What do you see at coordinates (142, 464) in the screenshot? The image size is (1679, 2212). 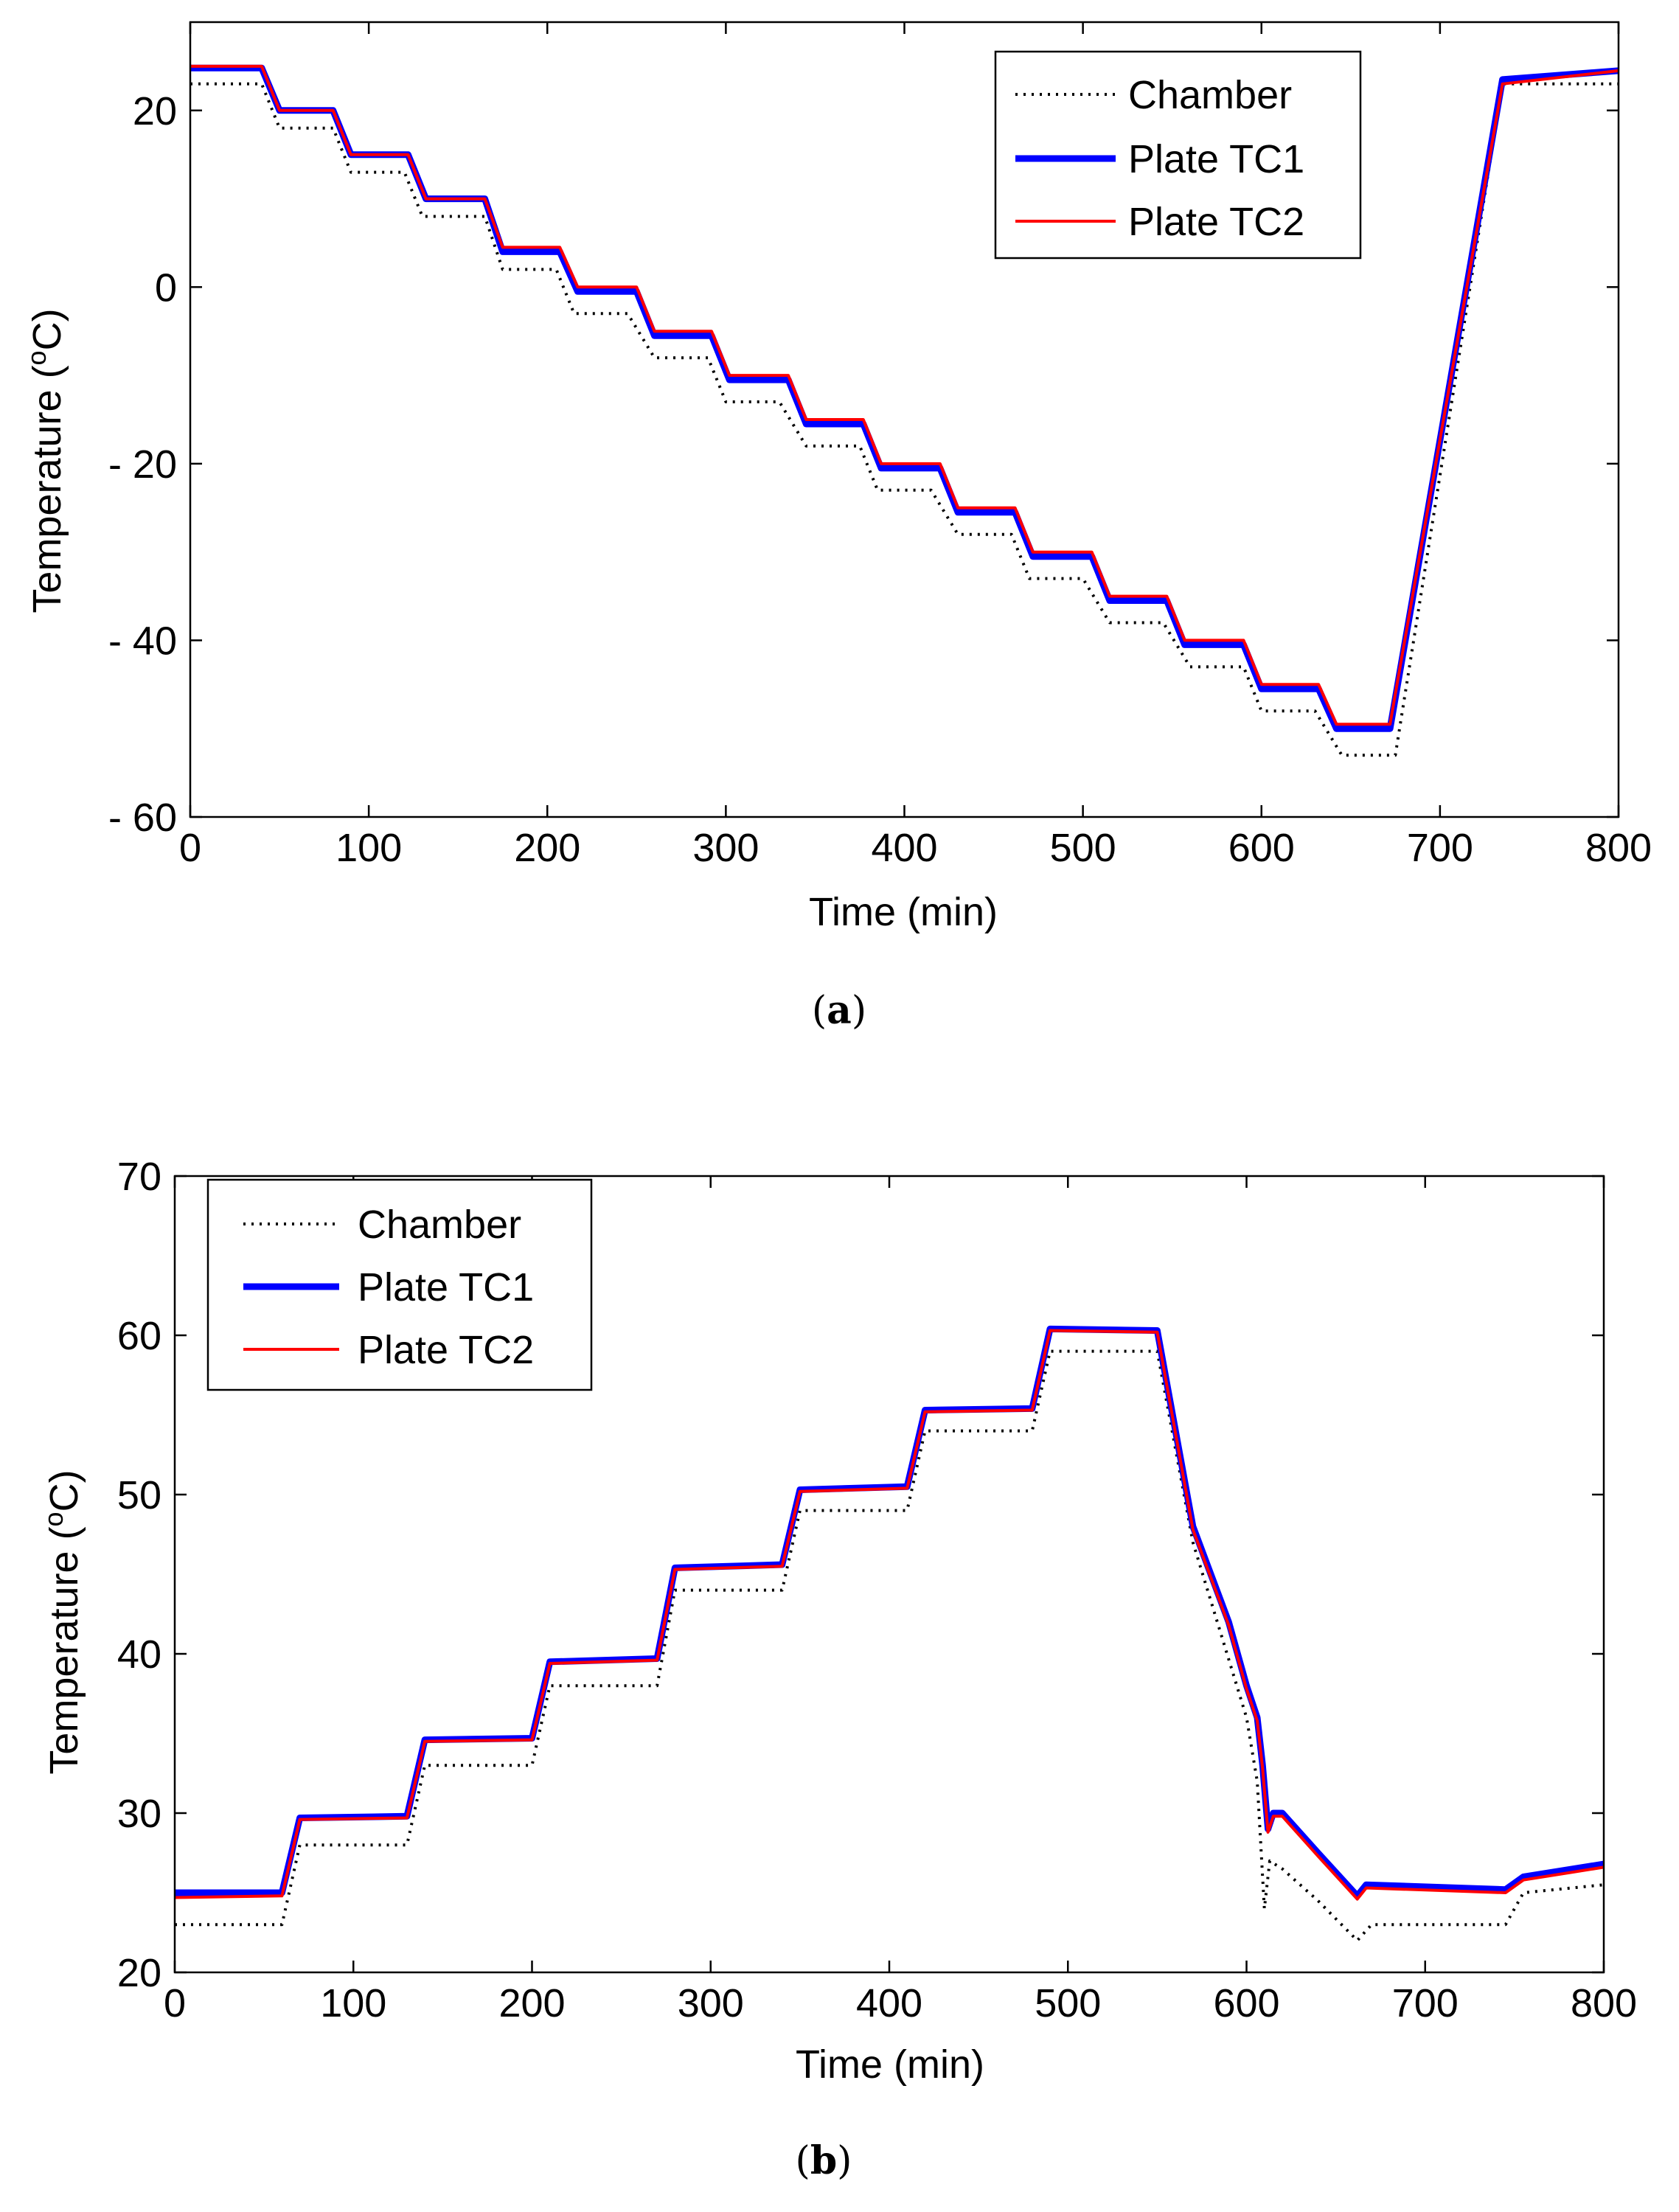 I see `y-tick-label: - 20` at bounding box center [142, 464].